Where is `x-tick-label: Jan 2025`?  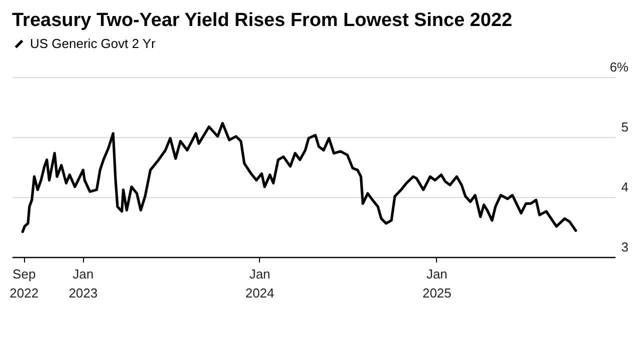
x-tick-label: Jan 2025 is located at coordinates (437, 283).